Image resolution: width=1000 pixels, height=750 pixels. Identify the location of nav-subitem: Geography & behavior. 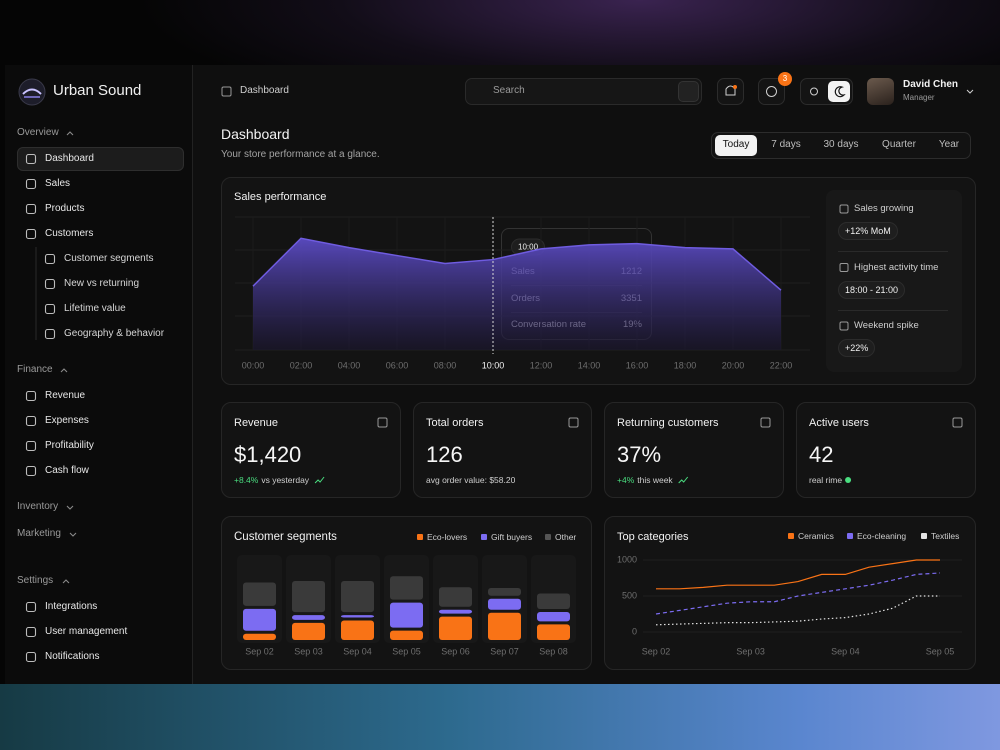
(114, 333).